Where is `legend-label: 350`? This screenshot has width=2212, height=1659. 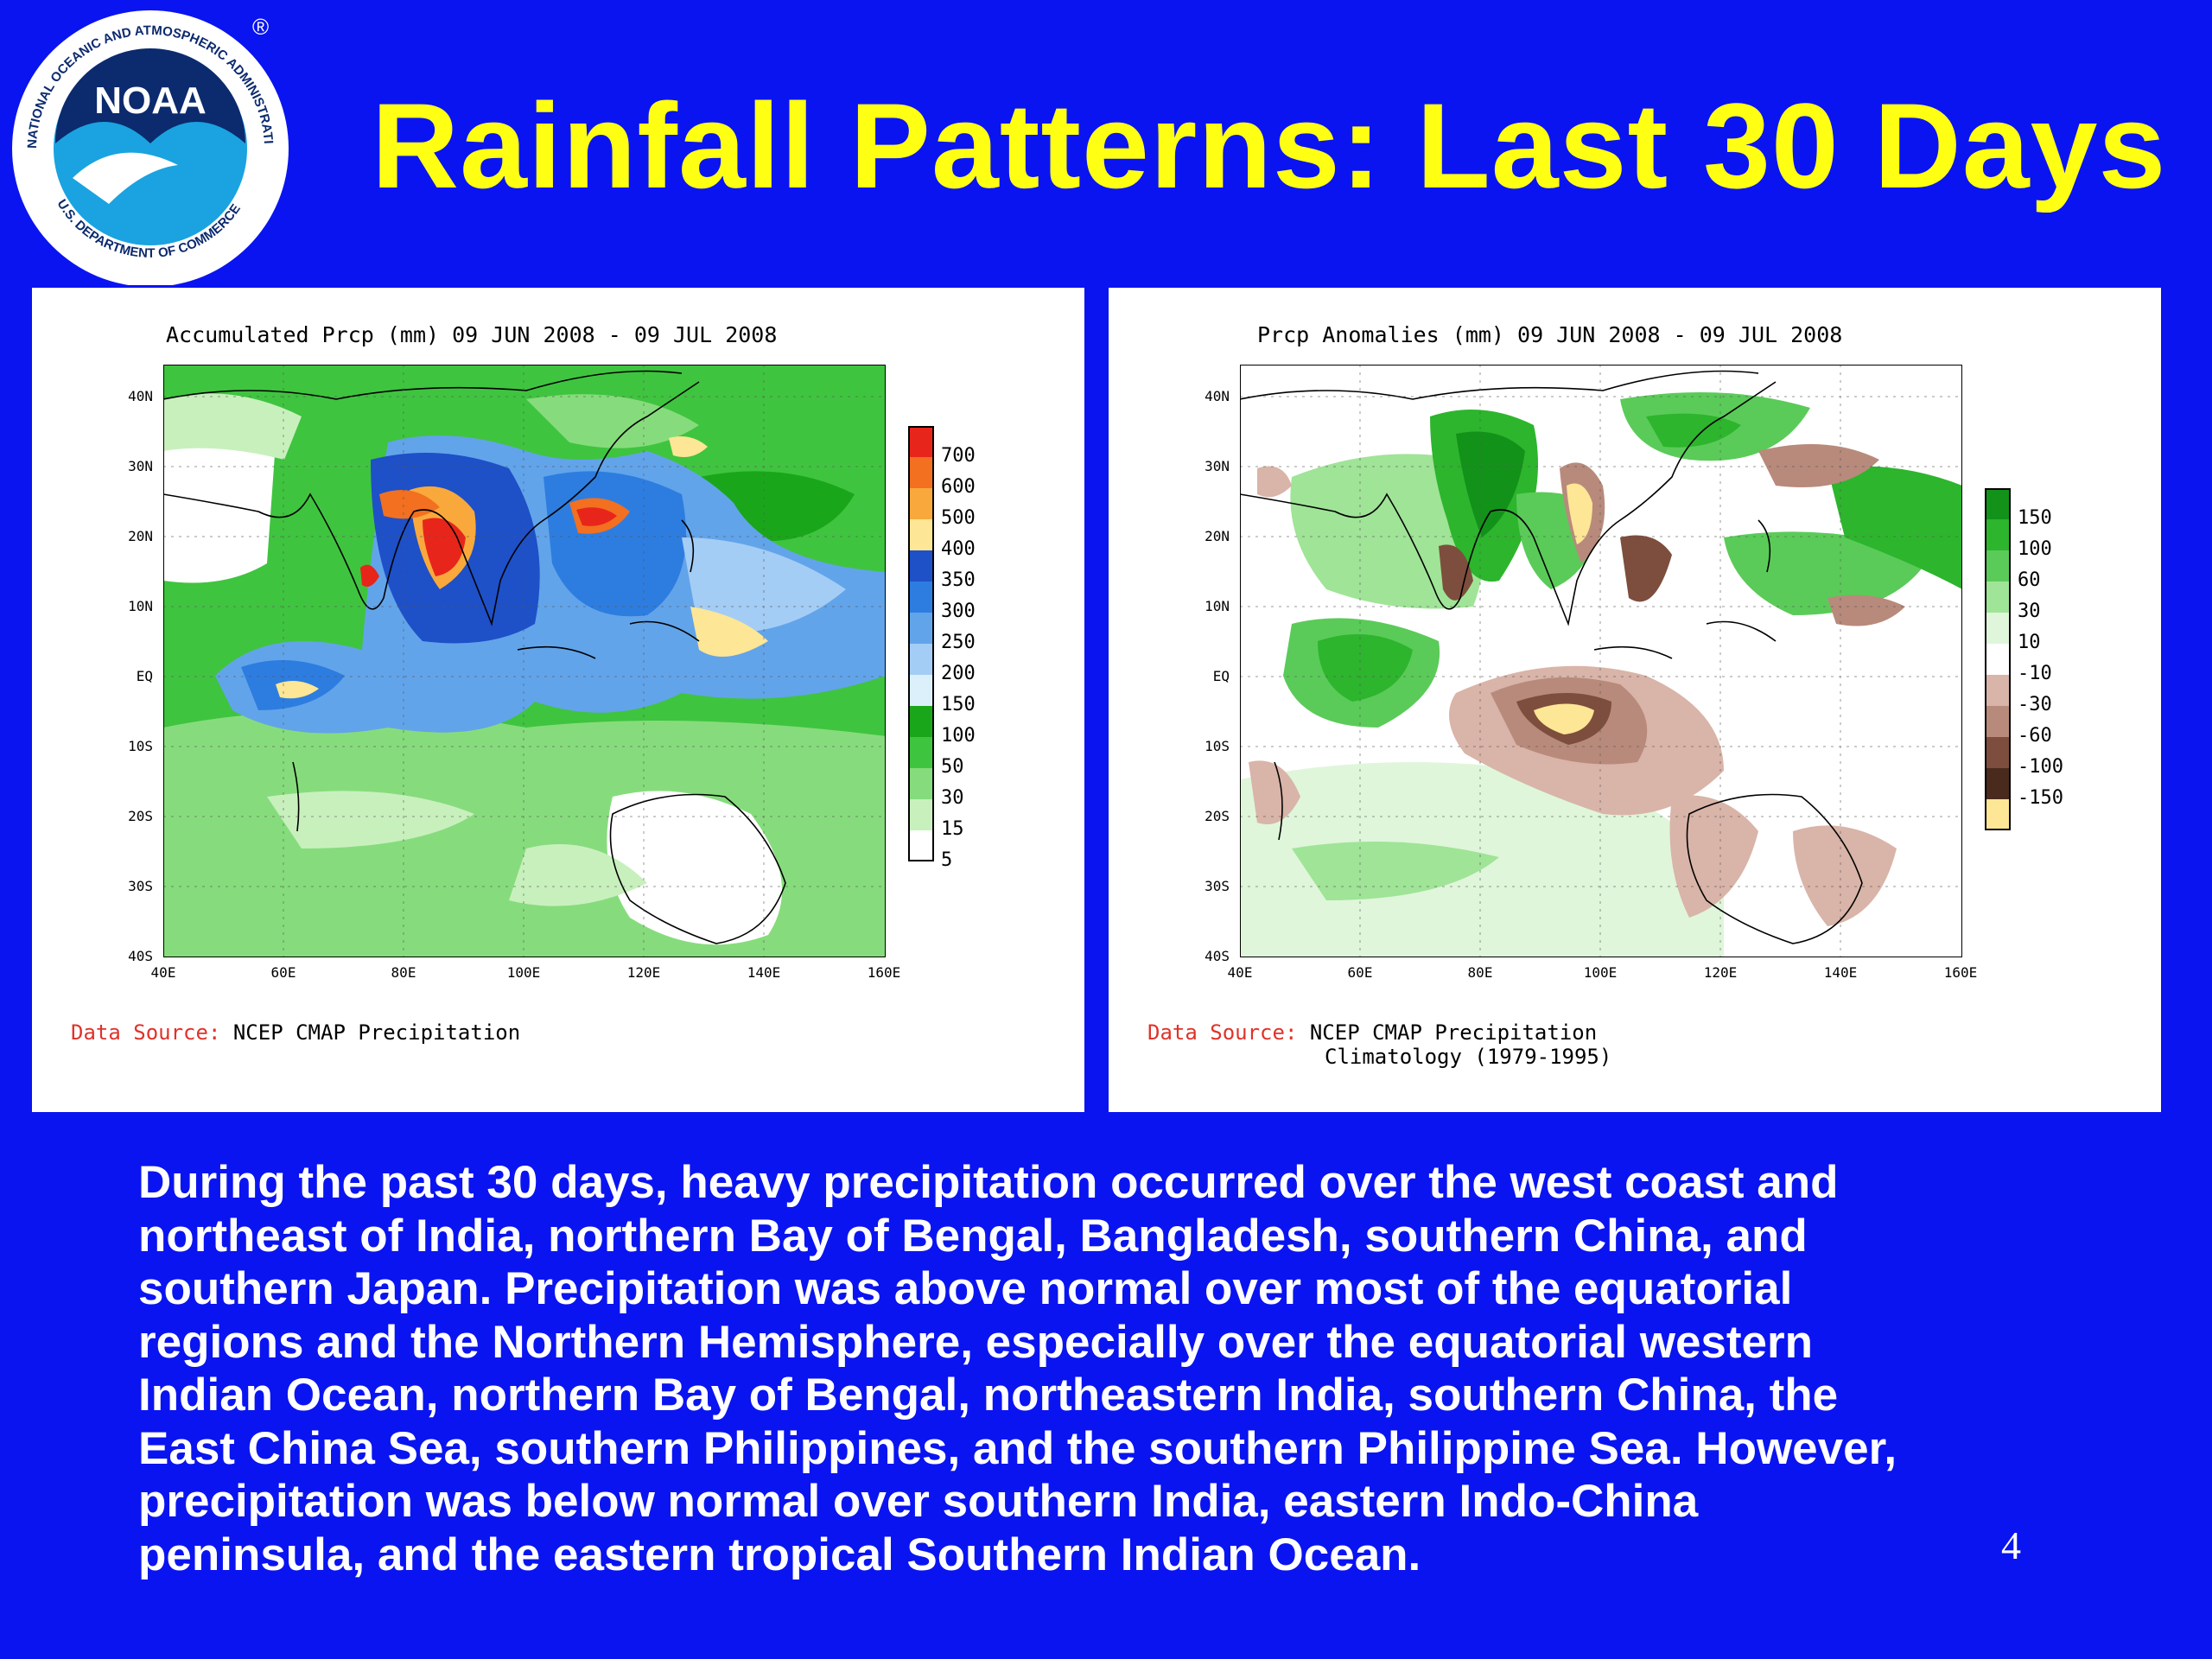
legend-label: 350 is located at coordinates (959, 580).